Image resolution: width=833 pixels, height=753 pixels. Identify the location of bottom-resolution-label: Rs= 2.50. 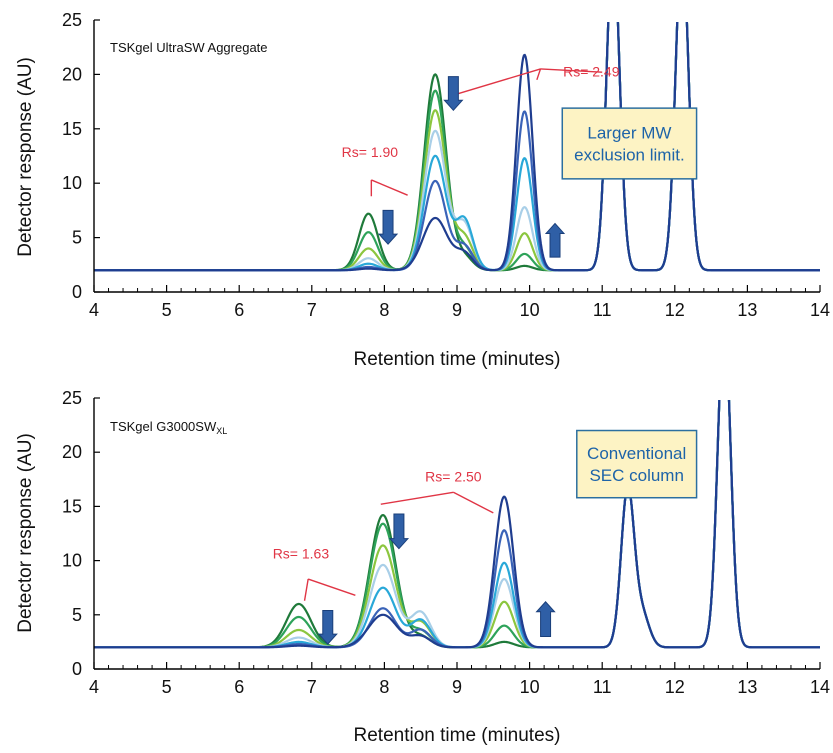
(453, 476).